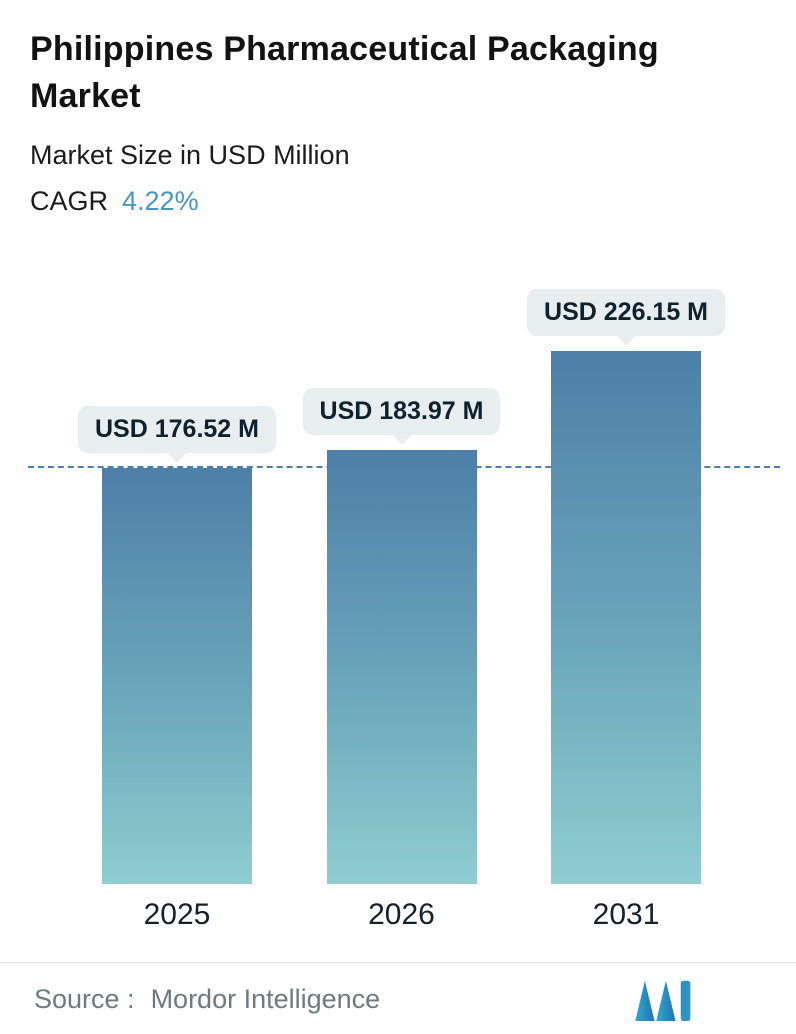 This screenshot has height=1034, width=796. What do you see at coordinates (626, 914) in the screenshot?
I see `x-axis-label-2031: 2031` at bounding box center [626, 914].